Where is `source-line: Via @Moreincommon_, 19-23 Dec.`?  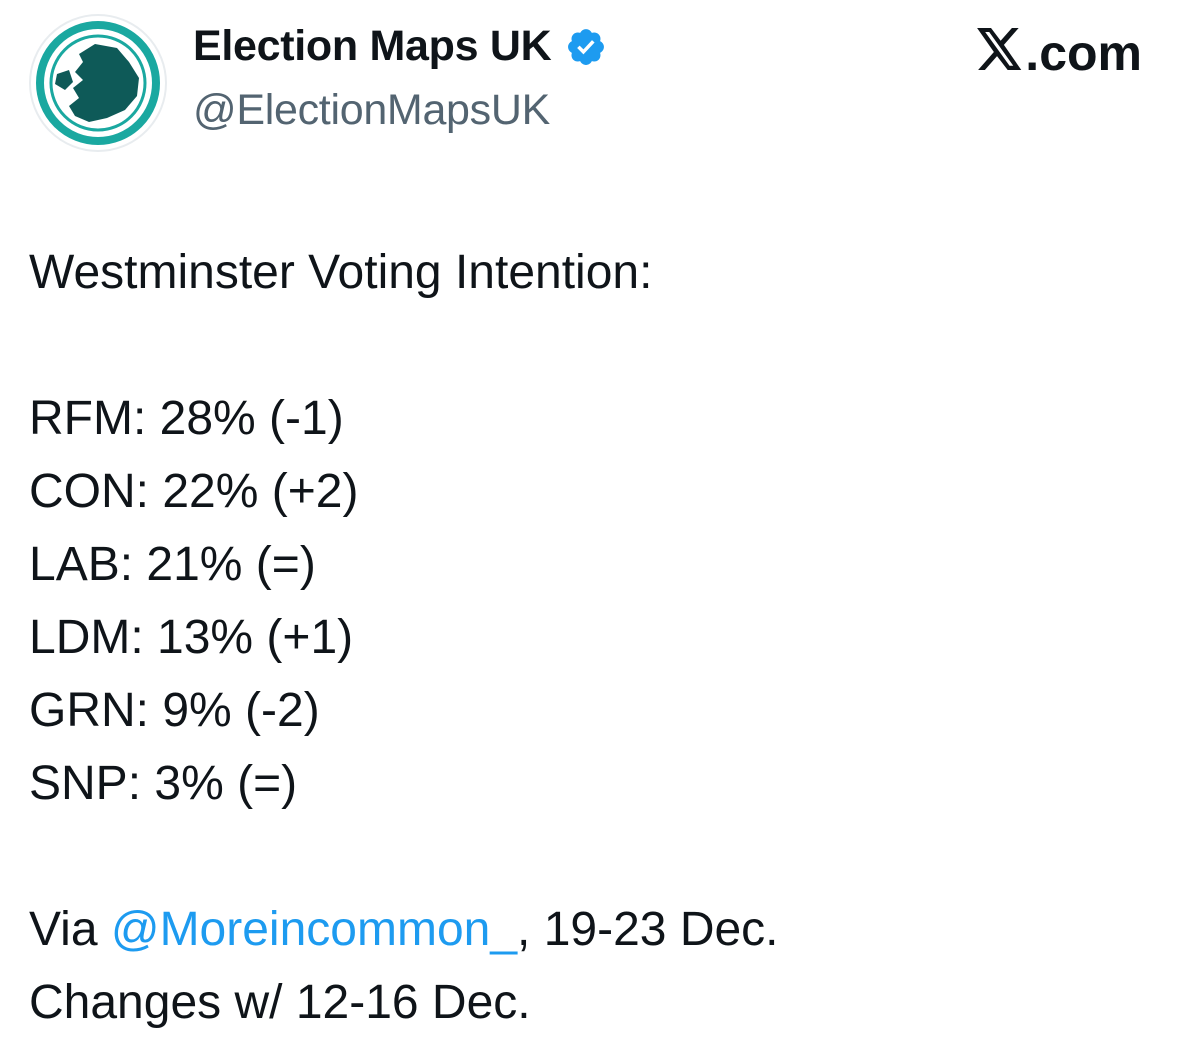 source-line: Via @Moreincommon_, 19-23 Dec. is located at coordinates (404, 929).